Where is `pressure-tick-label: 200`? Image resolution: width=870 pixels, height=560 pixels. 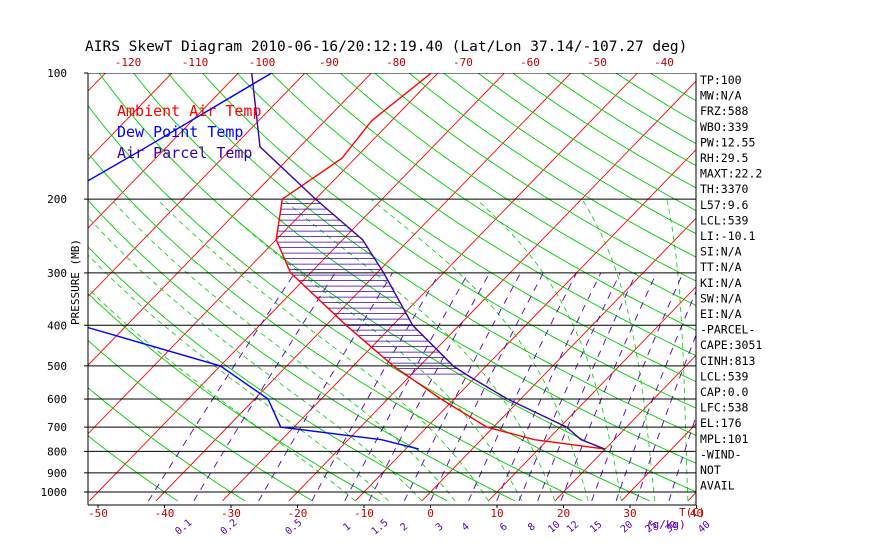 pressure-tick-label: 200 is located at coordinates (57, 199).